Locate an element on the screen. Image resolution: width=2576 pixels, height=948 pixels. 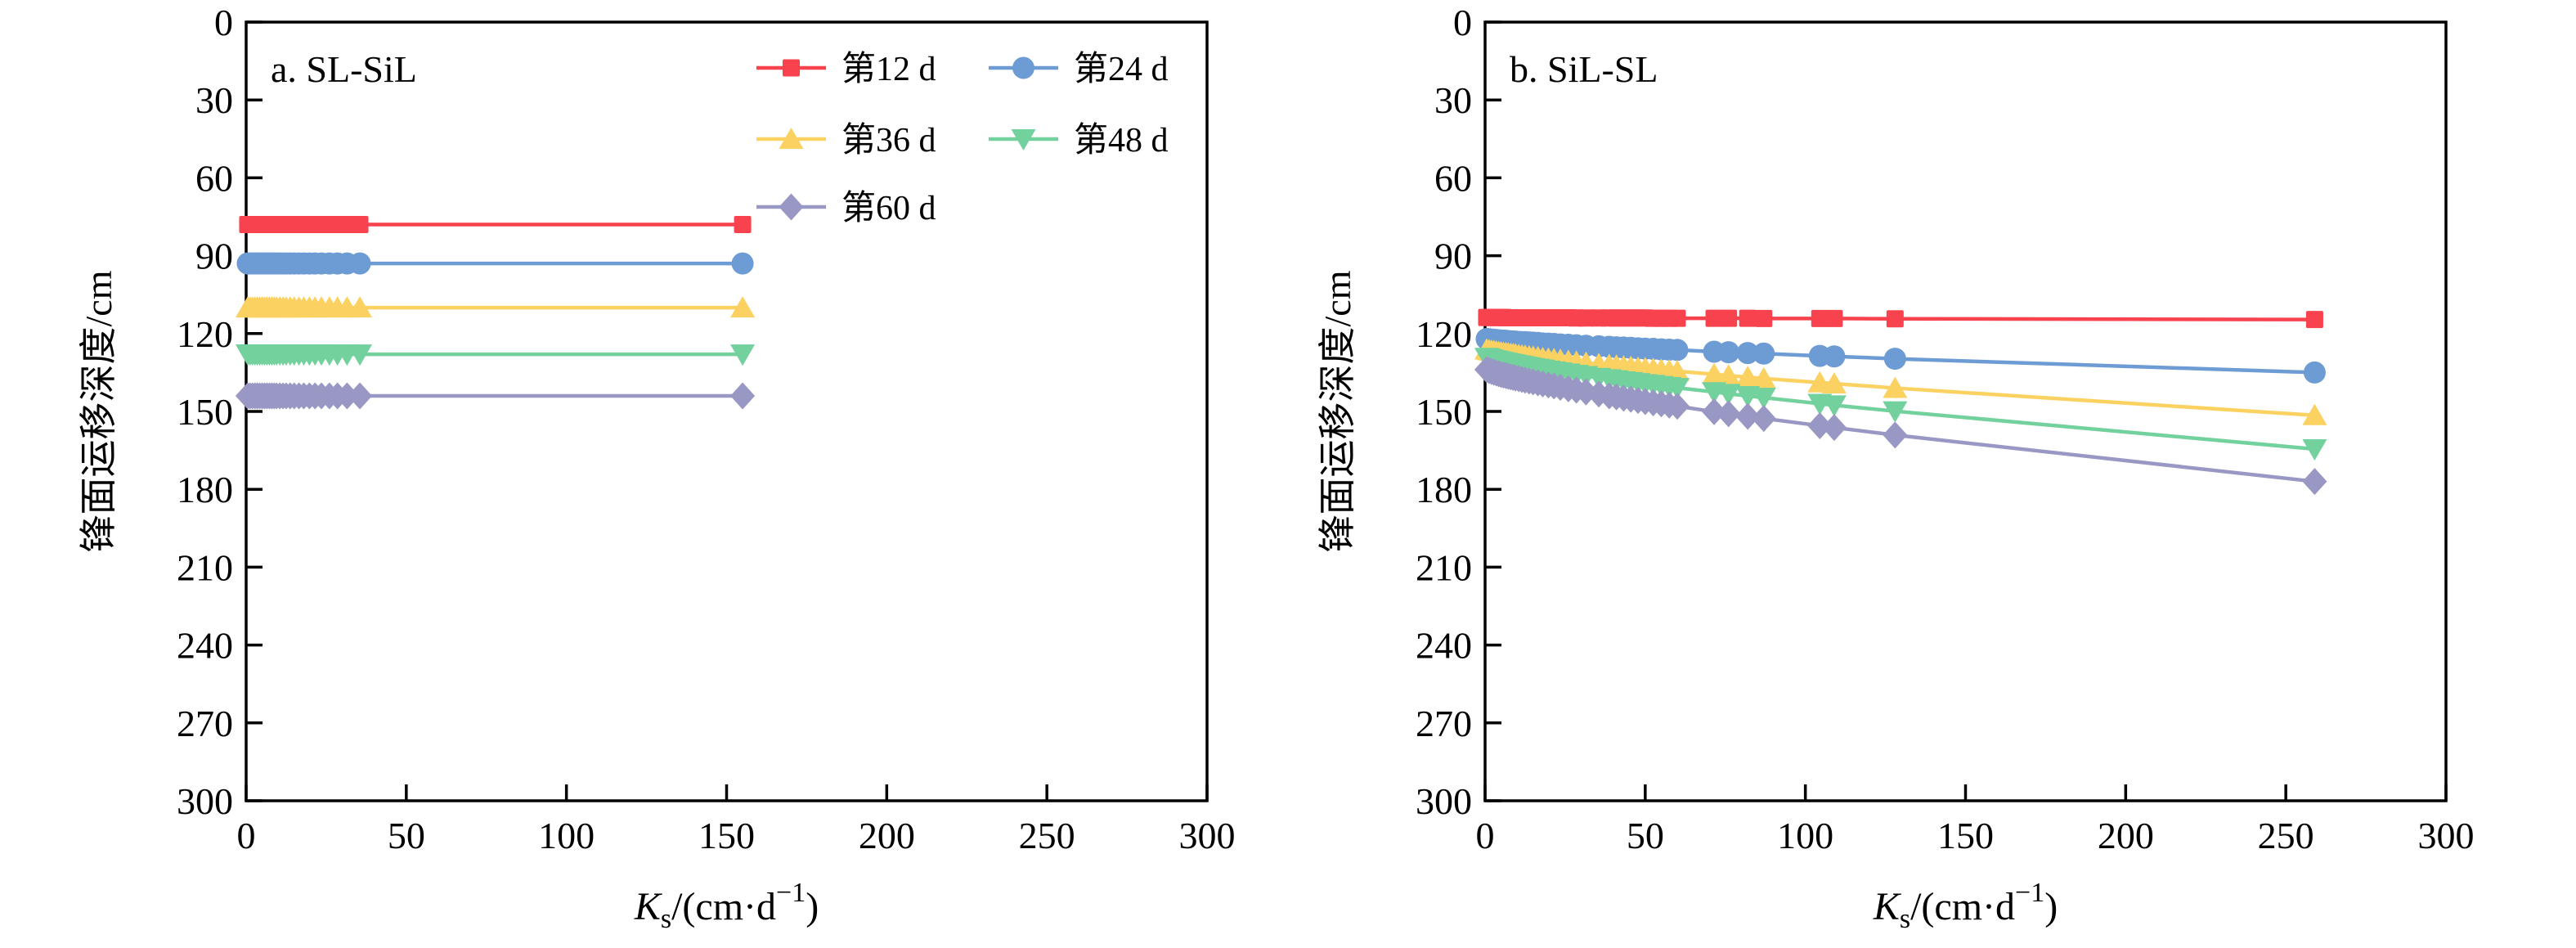
panel-title: a. SL-SiL is located at coordinates (344, 69).